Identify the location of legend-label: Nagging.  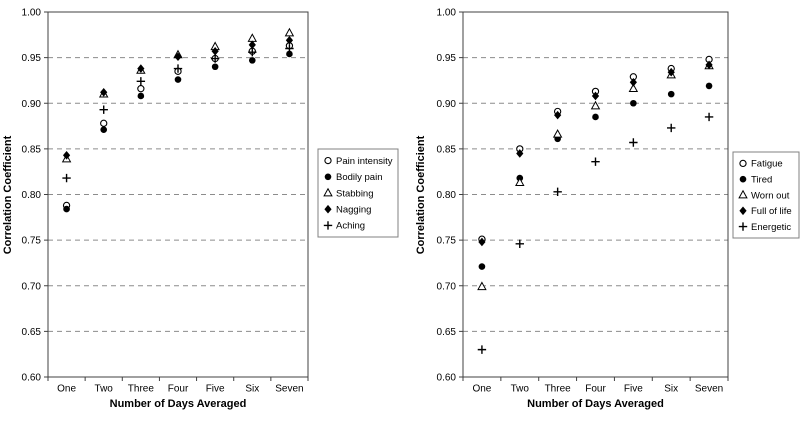
(353, 210).